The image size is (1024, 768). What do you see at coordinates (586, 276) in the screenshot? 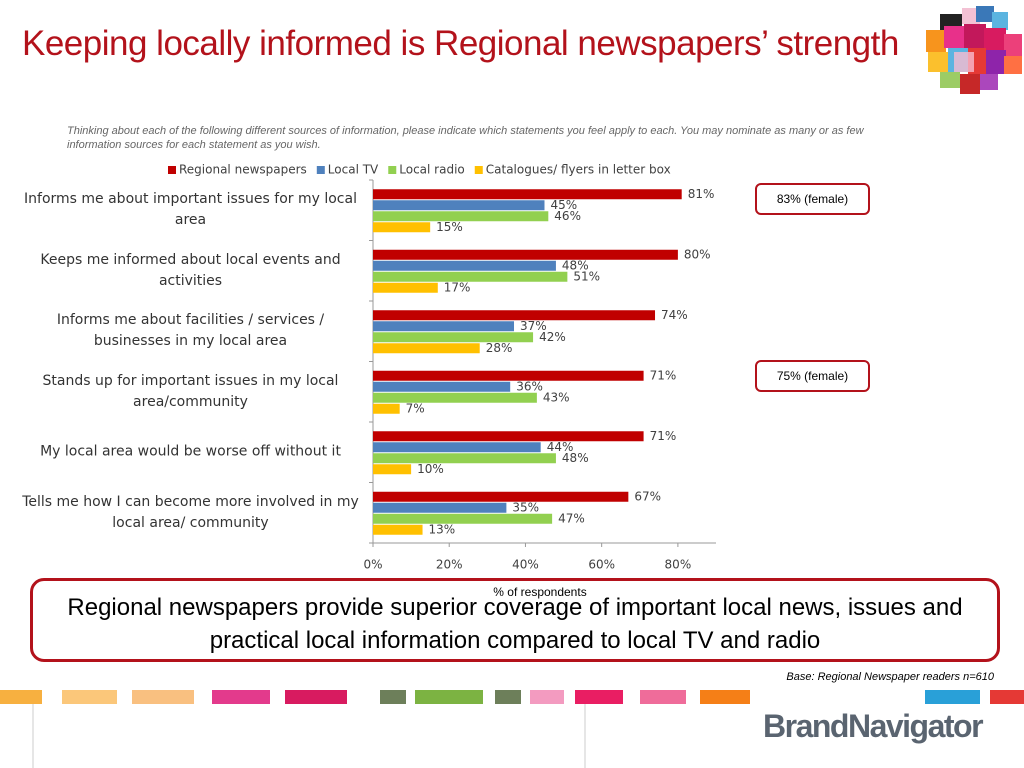
I see `value-label: 51%` at bounding box center [586, 276].